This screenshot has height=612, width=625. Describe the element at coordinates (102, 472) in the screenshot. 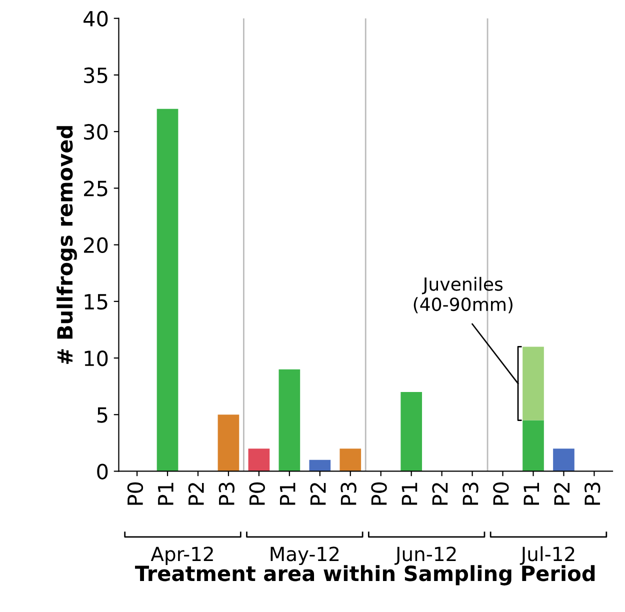

I see `y-tick-label: 0` at that location.